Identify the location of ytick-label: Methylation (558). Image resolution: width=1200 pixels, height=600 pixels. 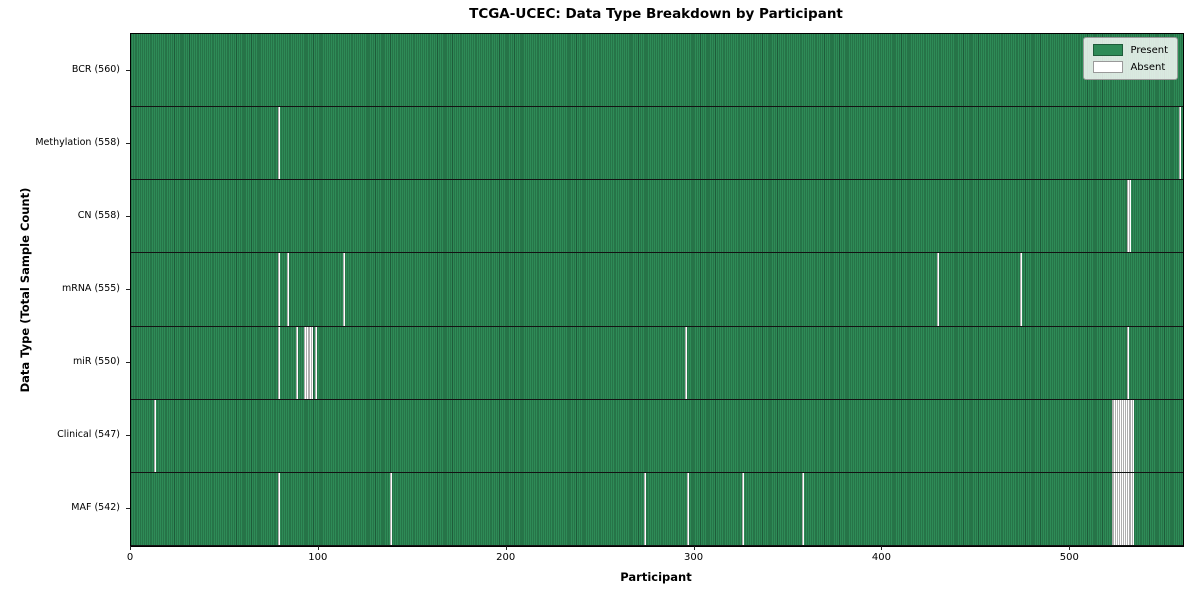
(77, 142).